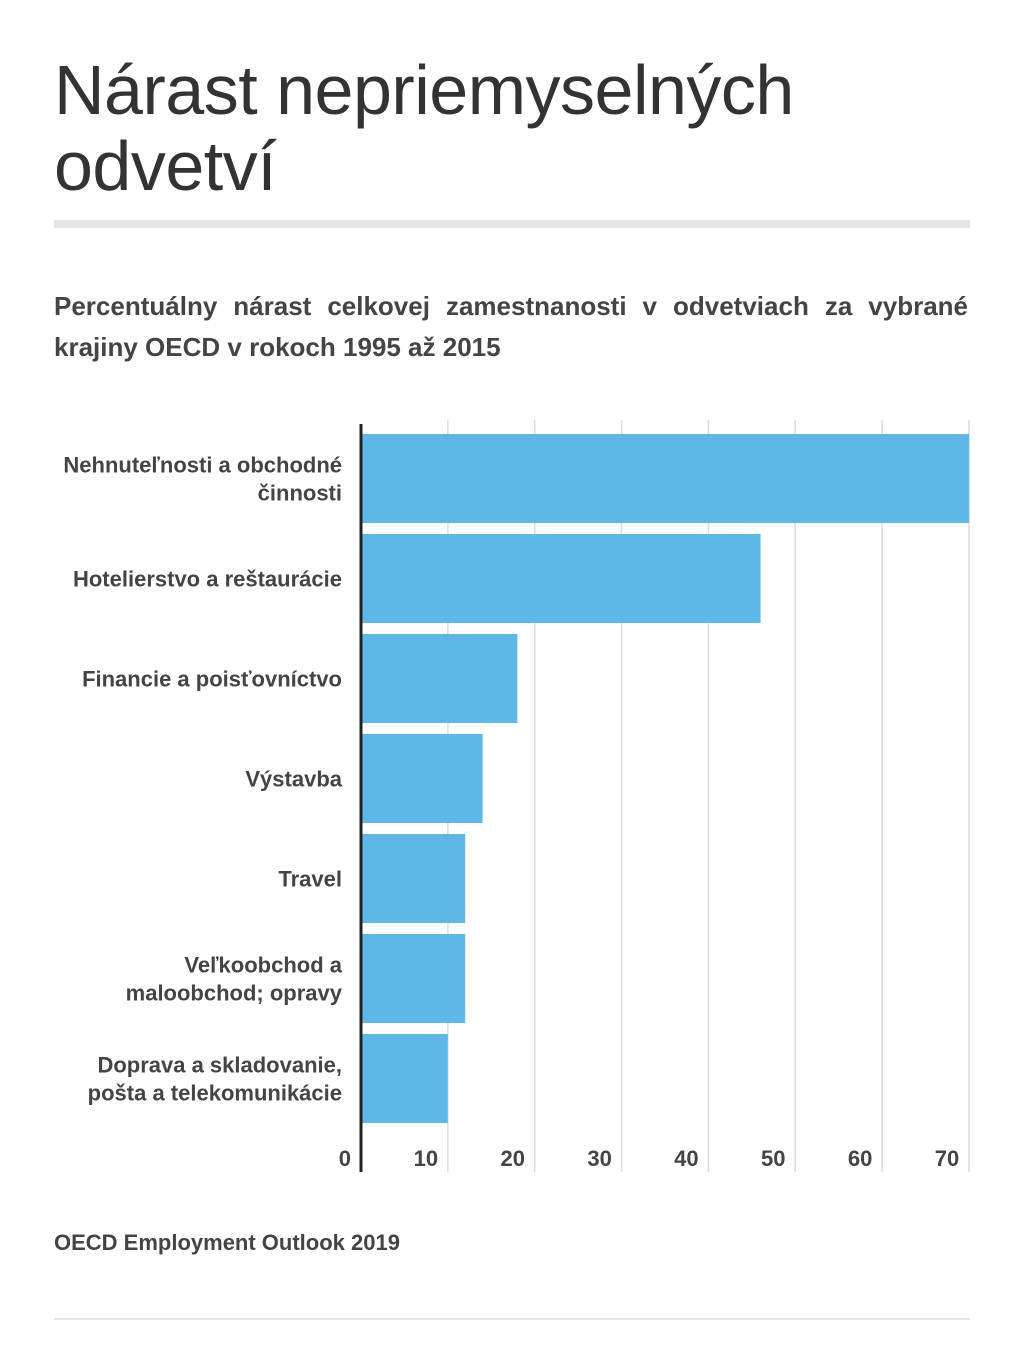  Describe the element at coordinates (234, 993) in the screenshot. I see `category-label-5-1: maloobchod; opravy` at that location.